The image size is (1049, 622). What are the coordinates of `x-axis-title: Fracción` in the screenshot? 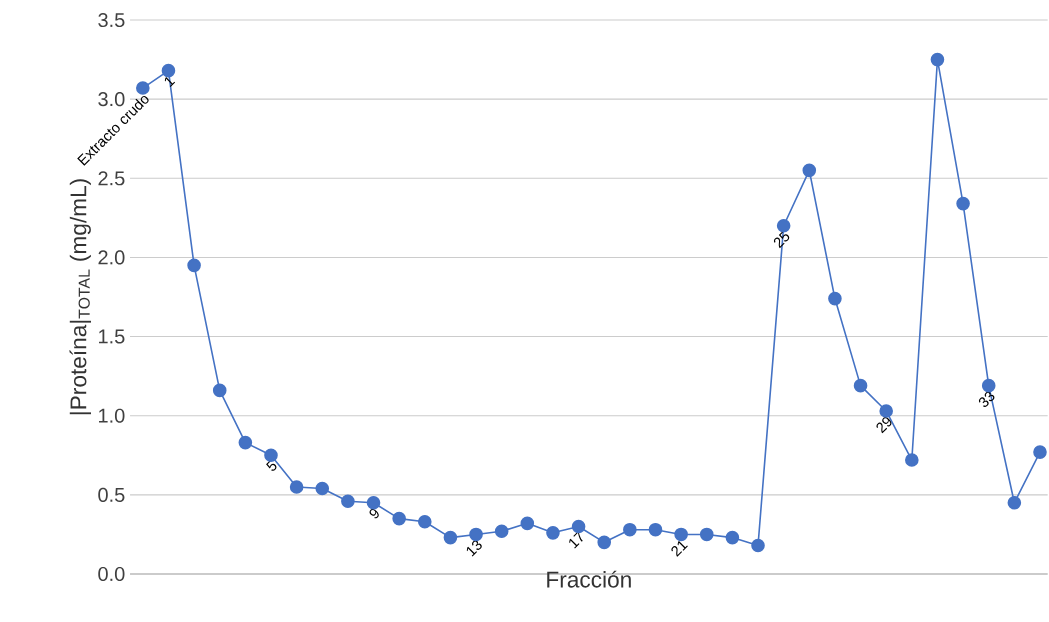 It's located at (589, 579).